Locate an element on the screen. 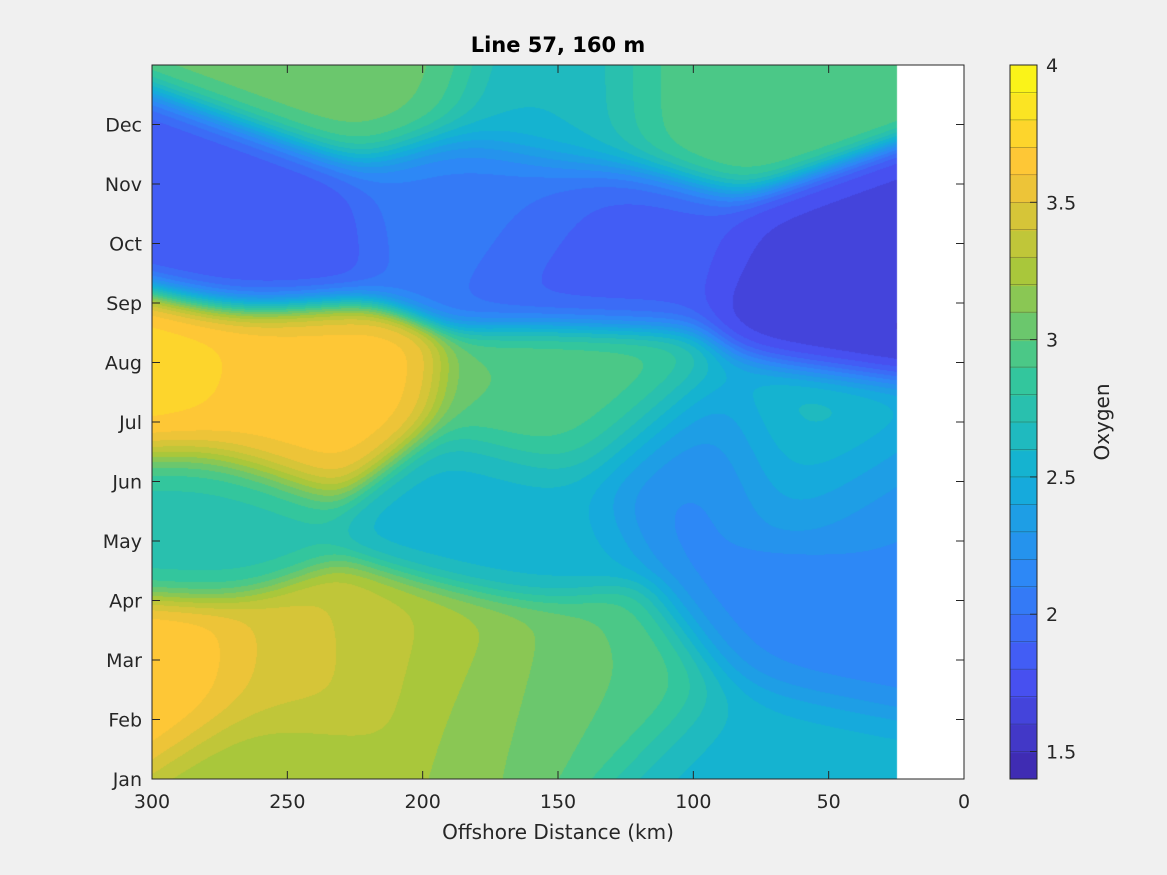 The image size is (1167, 875). y-tick-label: Jul is located at coordinates (130, 423).